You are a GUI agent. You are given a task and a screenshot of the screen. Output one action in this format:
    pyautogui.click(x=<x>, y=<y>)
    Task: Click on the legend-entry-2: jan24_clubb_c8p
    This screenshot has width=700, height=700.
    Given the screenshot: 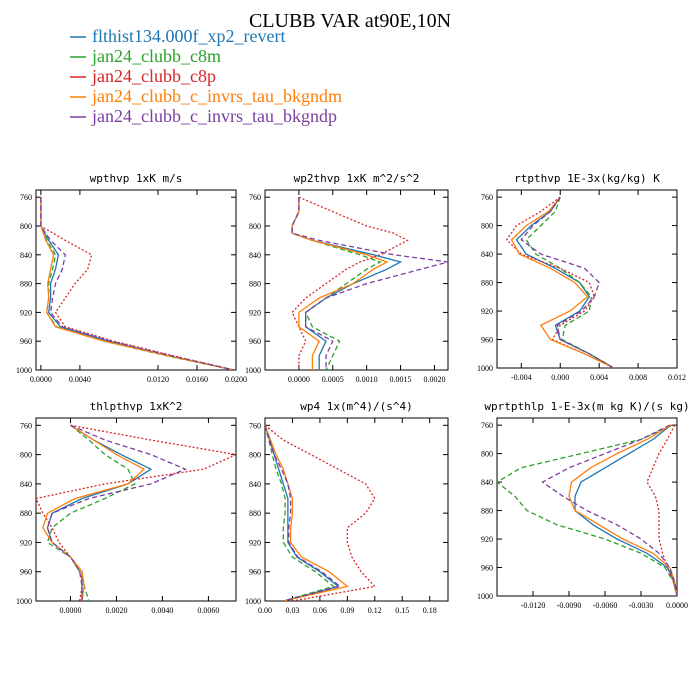 What is the action you would take?
    pyautogui.click(x=153, y=76)
    